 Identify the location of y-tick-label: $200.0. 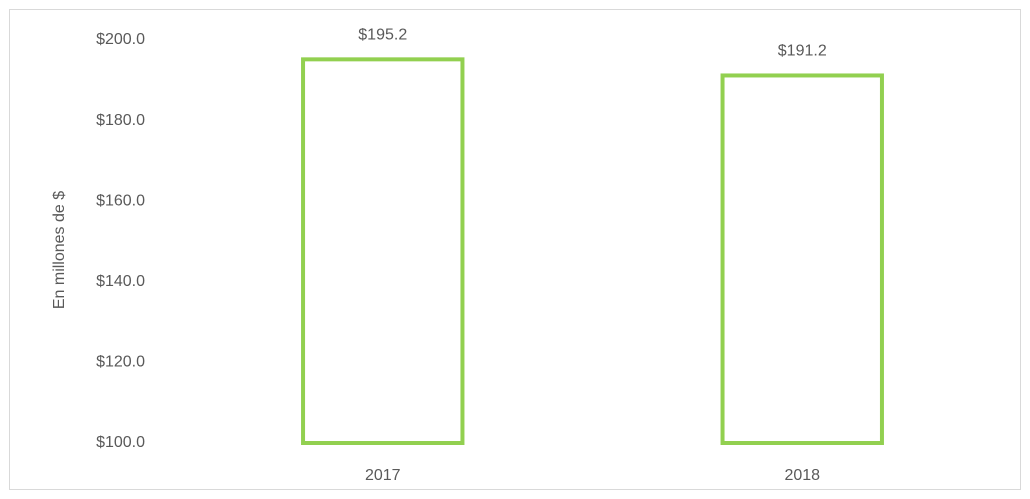
(120, 39).